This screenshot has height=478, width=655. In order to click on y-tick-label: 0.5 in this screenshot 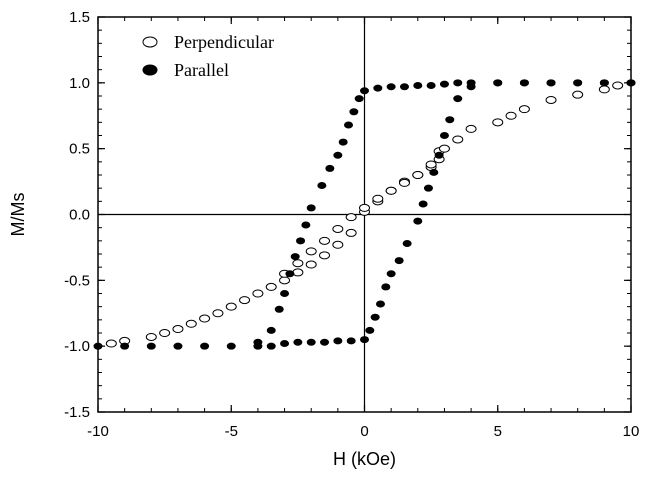, I will do `click(79, 149)`.